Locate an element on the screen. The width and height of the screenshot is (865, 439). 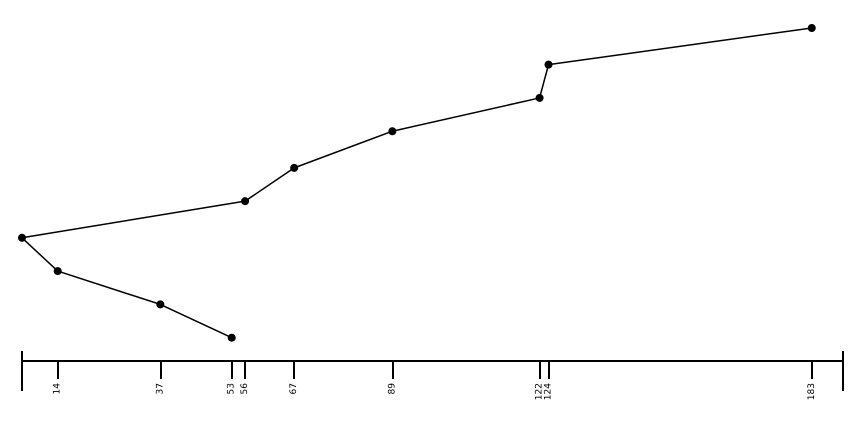
x-tick-label: 56 is located at coordinates (245, 388).